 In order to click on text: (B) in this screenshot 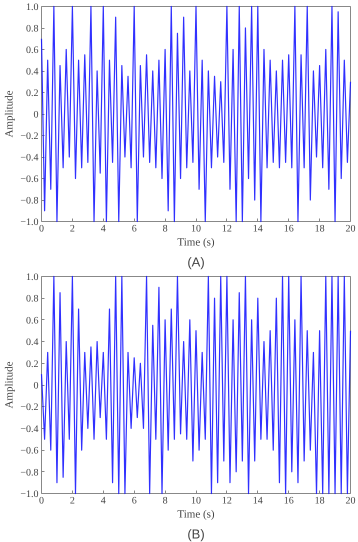, I will do `click(196, 534)`.